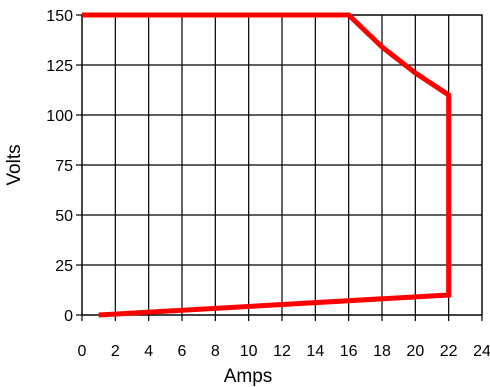  Describe the element at coordinates (148, 351) in the screenshot. I see `x-tick-label: 4` at that location.